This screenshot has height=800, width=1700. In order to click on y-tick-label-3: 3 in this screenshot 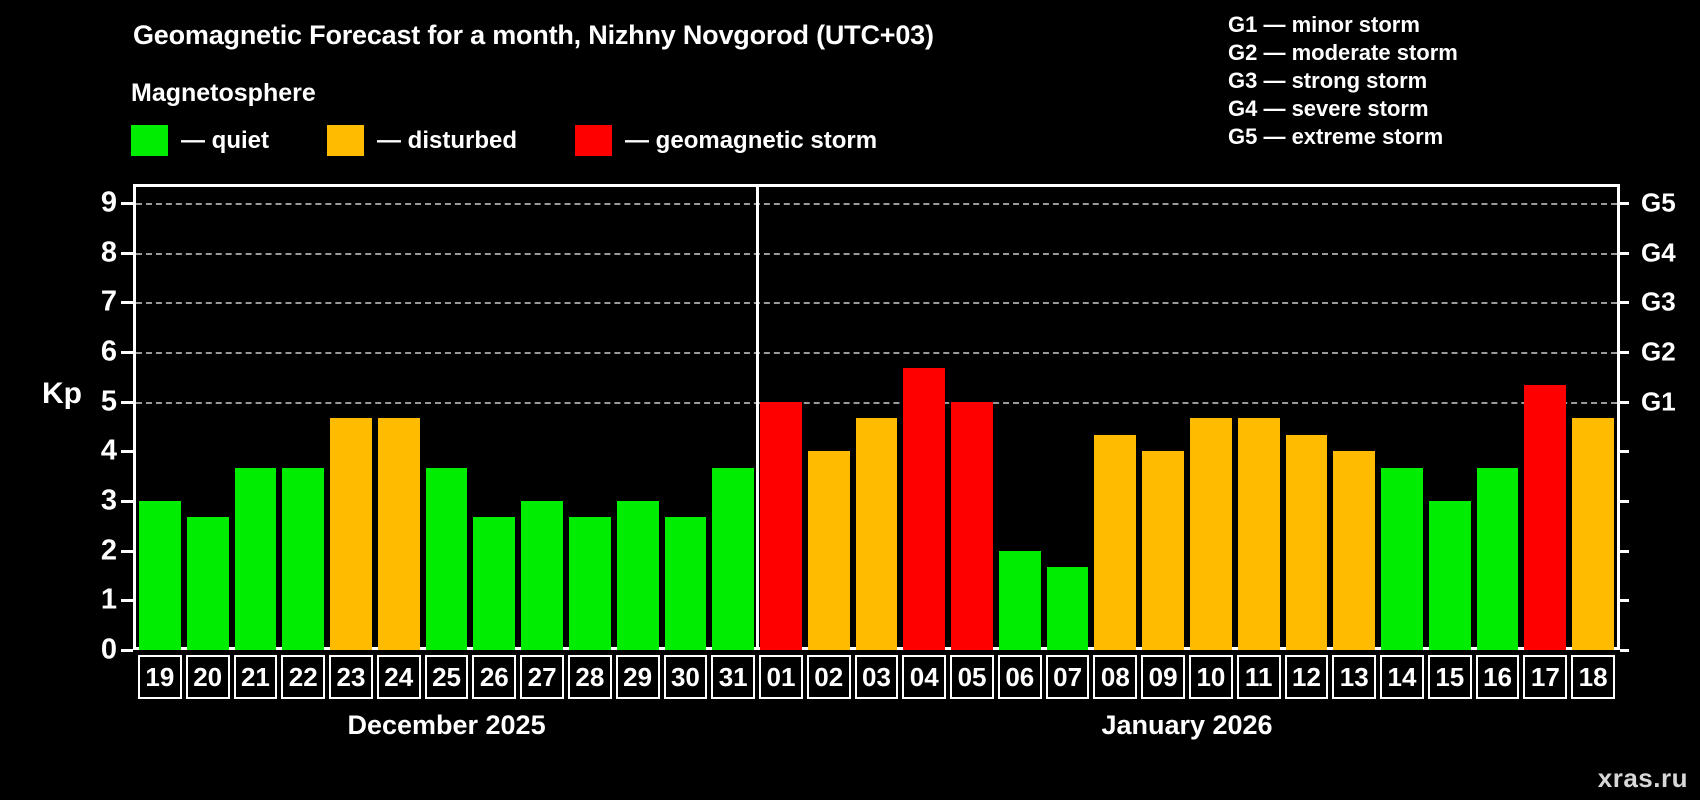, I will do `click(108, 500)`.